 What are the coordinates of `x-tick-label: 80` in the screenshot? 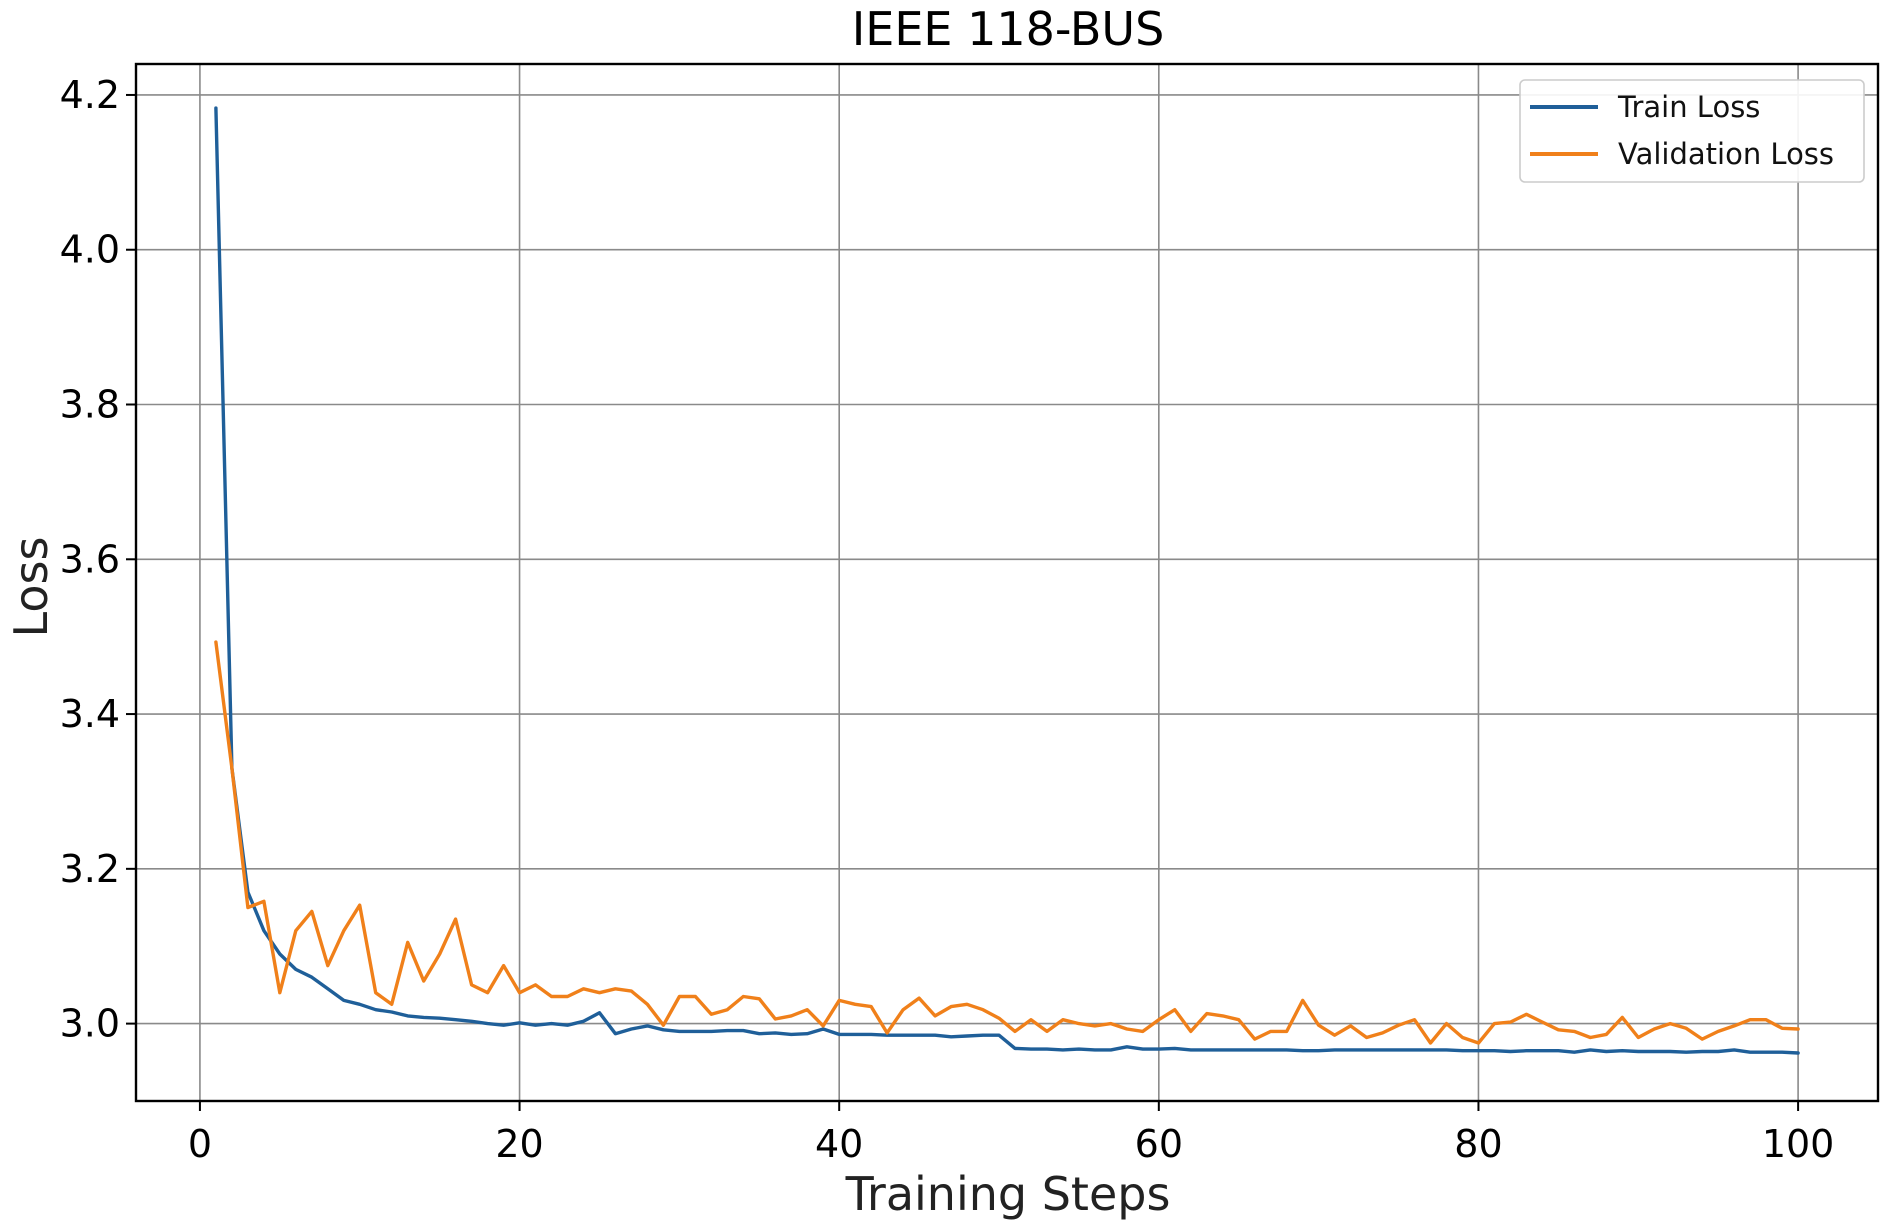 It's located at (1478, 1144).